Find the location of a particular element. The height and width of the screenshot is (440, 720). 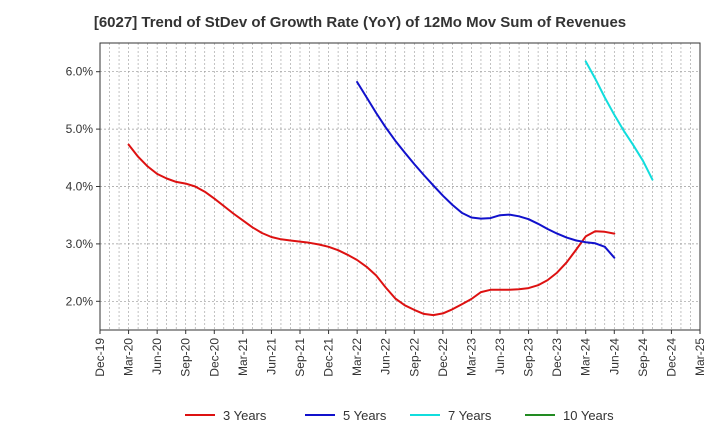

legend: 3 Years 5 Years 7 Years 10 Years is located at coordinates (399, 415).